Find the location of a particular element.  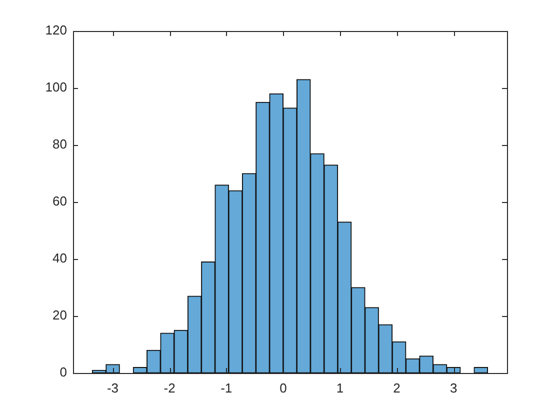

y-tick-label: 100 is located at coordinates (56, 87).